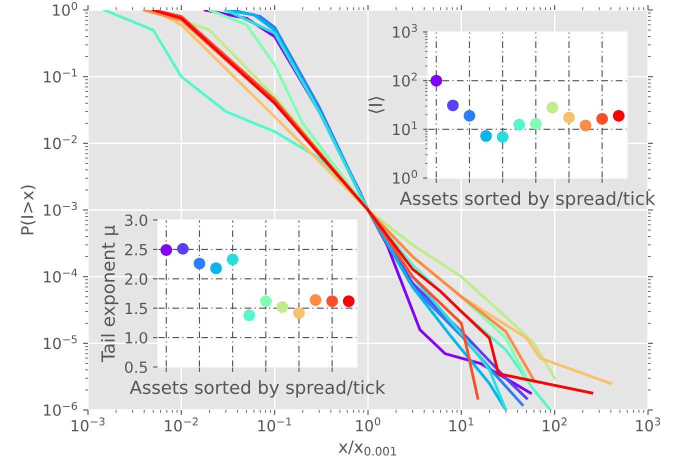 Image resolution: width=694 pixels, height=475 pixels. Describe the element at coordinates (136, 308) in the screenshot. I see `y-tick-label: 1.5` at that location.